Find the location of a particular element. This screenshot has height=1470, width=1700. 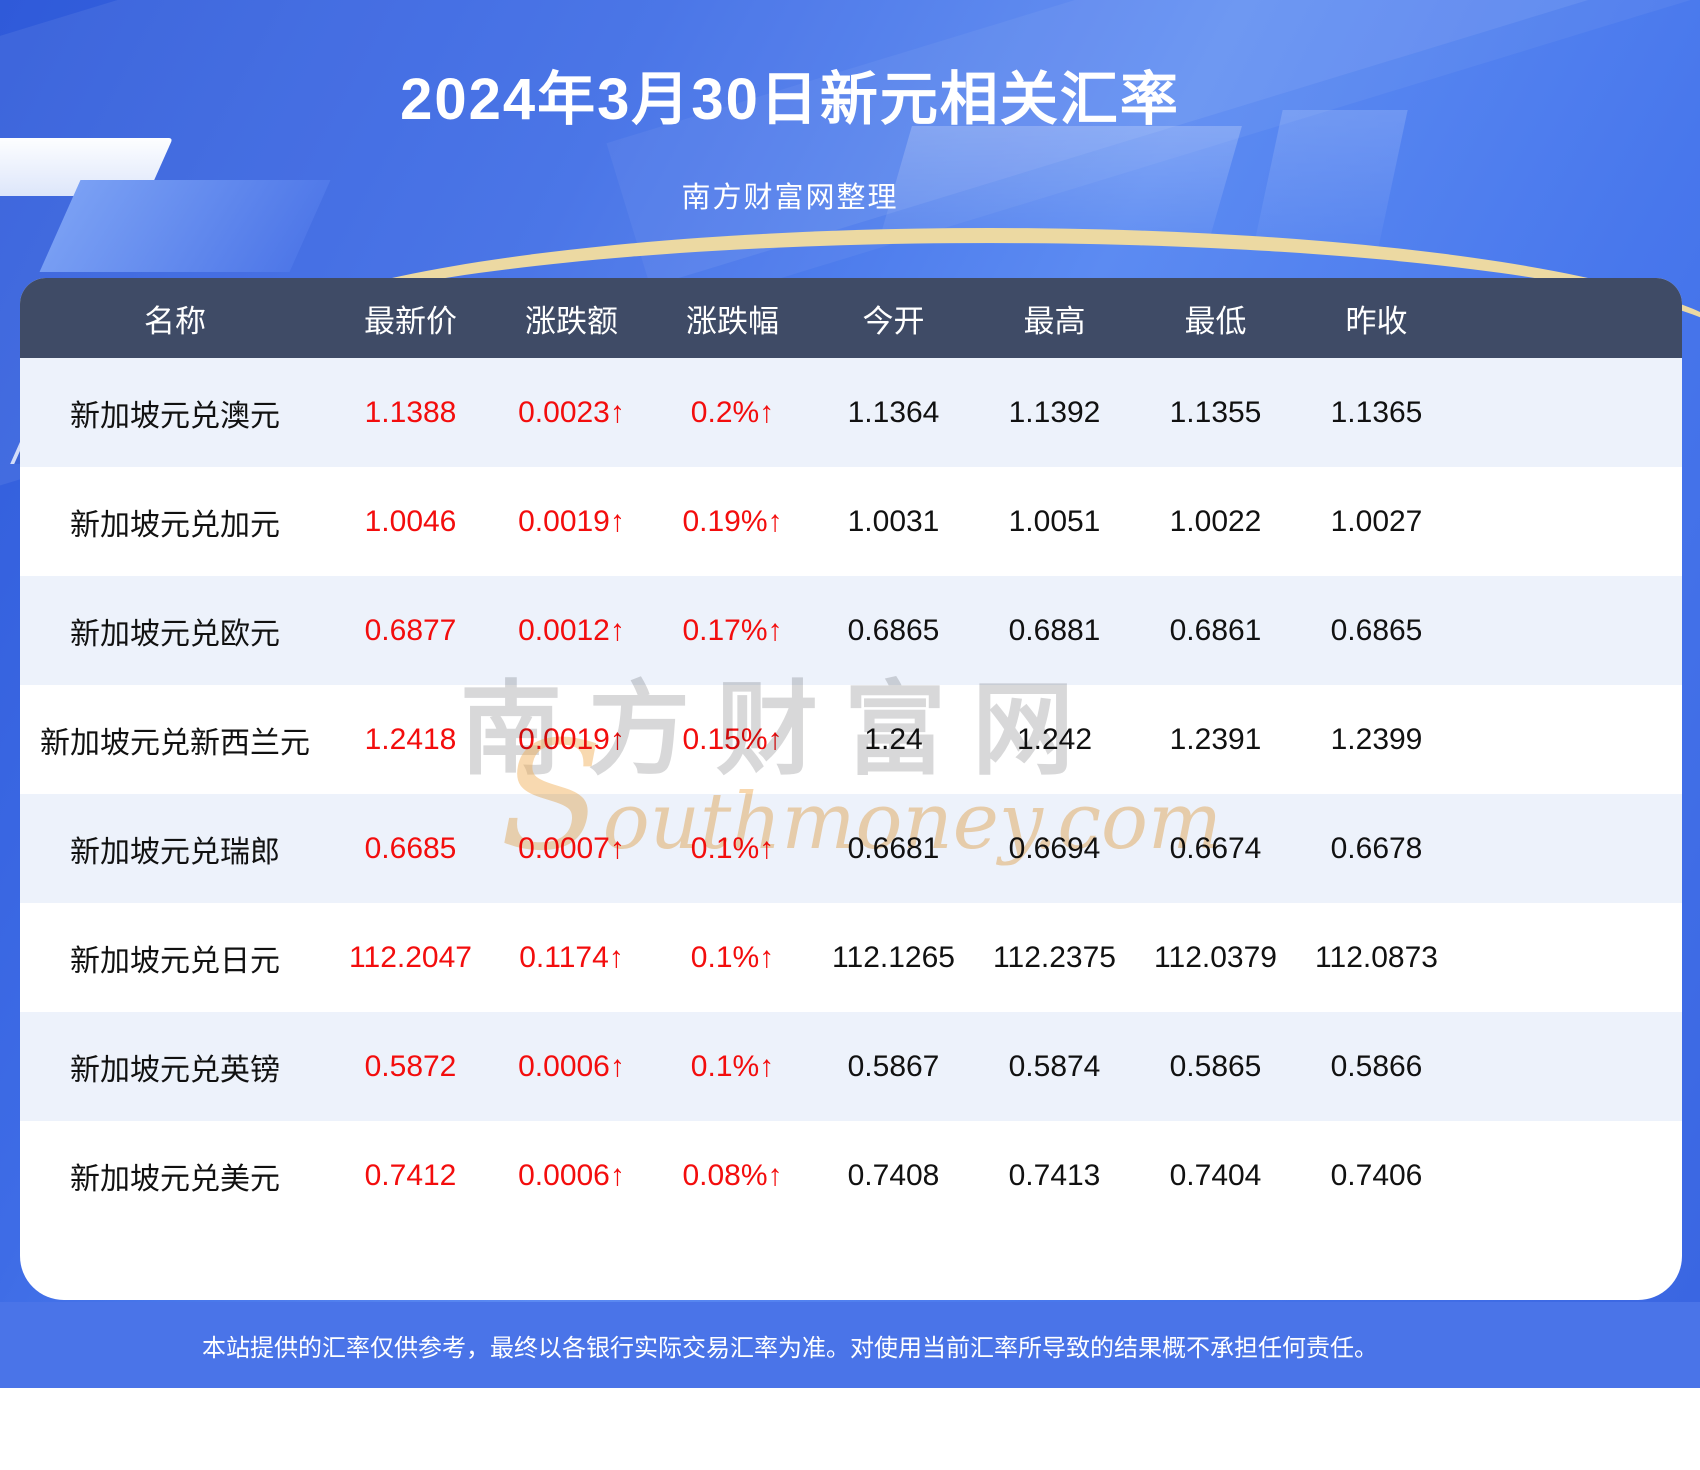

change-amount: 0.0007↑ is located at coordinates (571, 848).